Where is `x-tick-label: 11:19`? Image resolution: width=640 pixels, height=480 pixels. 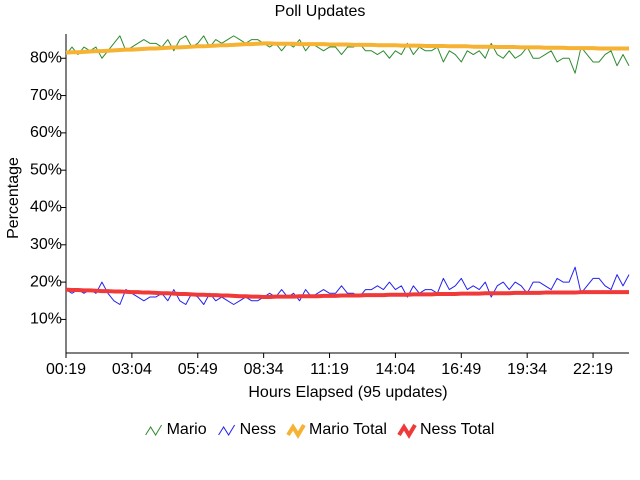 x-tick-label: 11:19 is located at coordinates (329, 369).